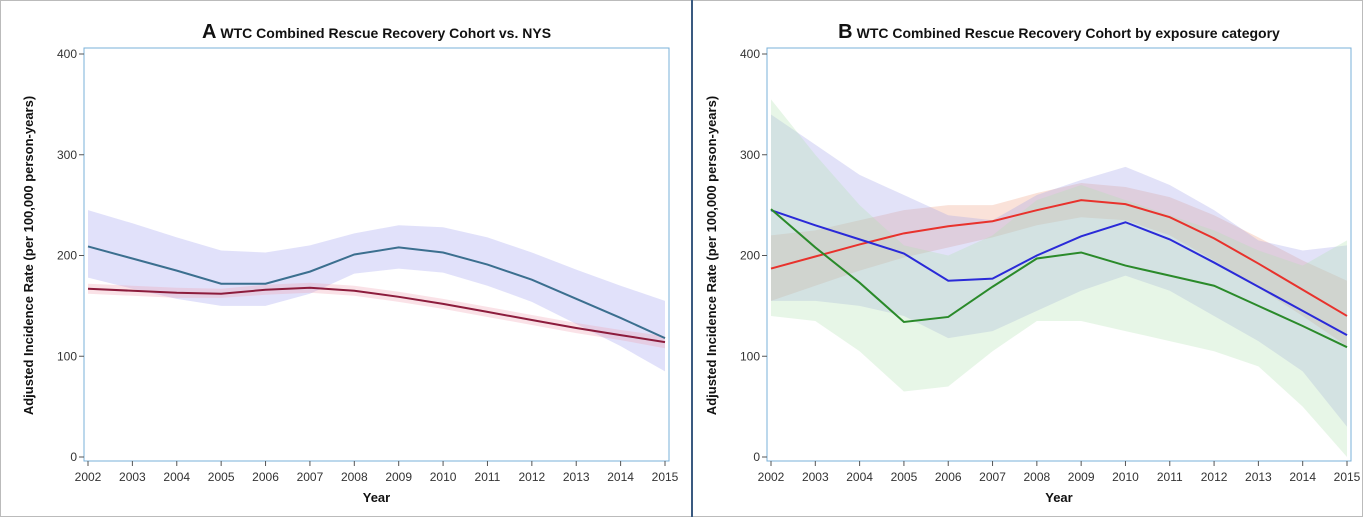 The height and width of the screenshot is (522, 1363). What do you see at coordinates (845, 32) in the screenshot?
I see `panel-label: B` at bounding box center [845, 32].